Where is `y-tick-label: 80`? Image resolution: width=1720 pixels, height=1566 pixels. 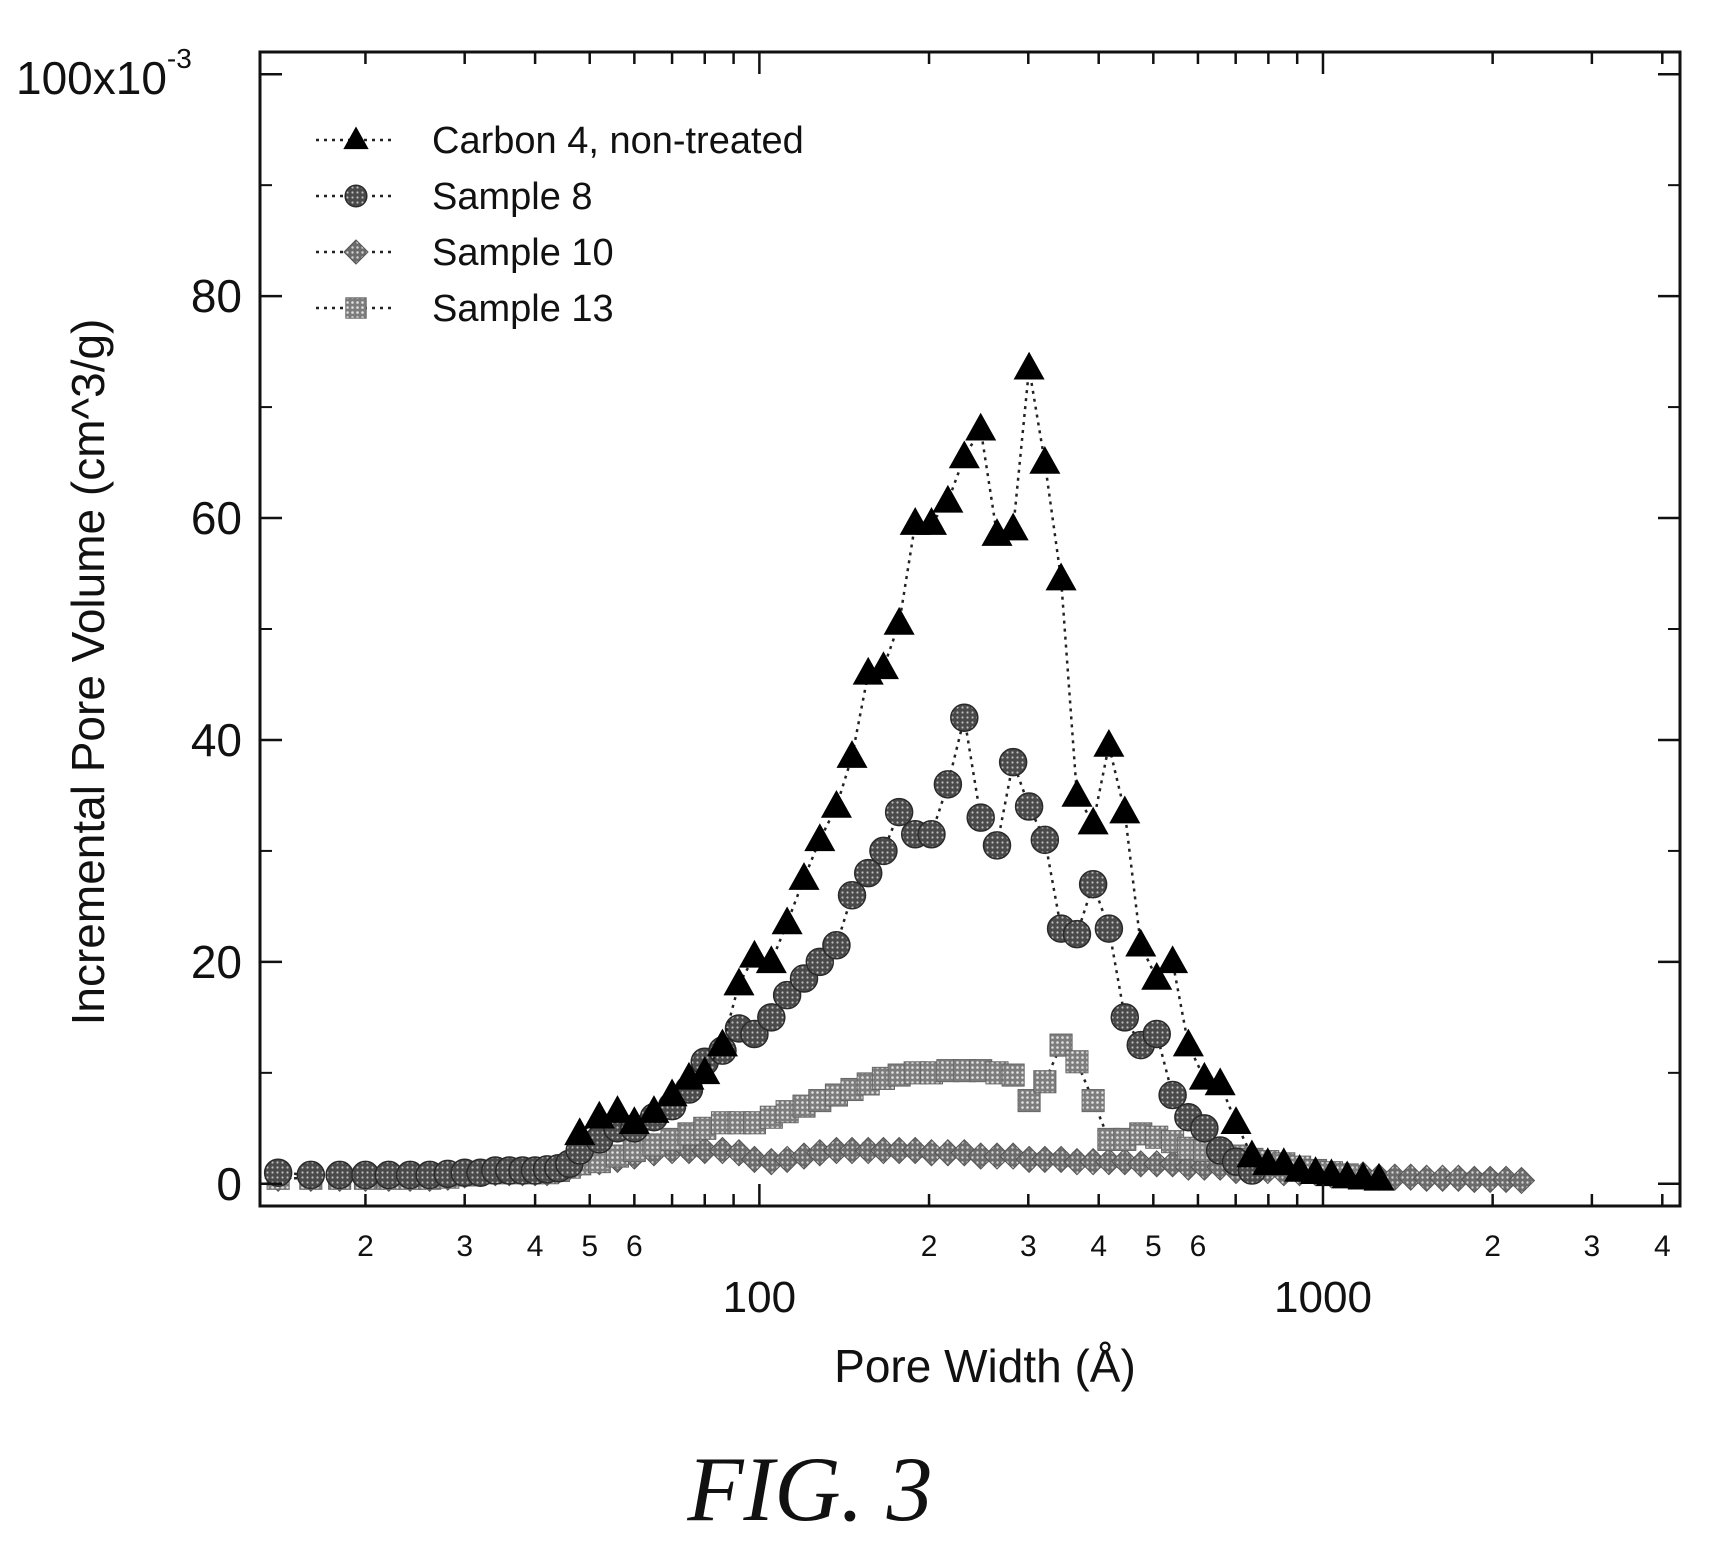 y-tick-label: 80 is located at coordinates (216, 296).